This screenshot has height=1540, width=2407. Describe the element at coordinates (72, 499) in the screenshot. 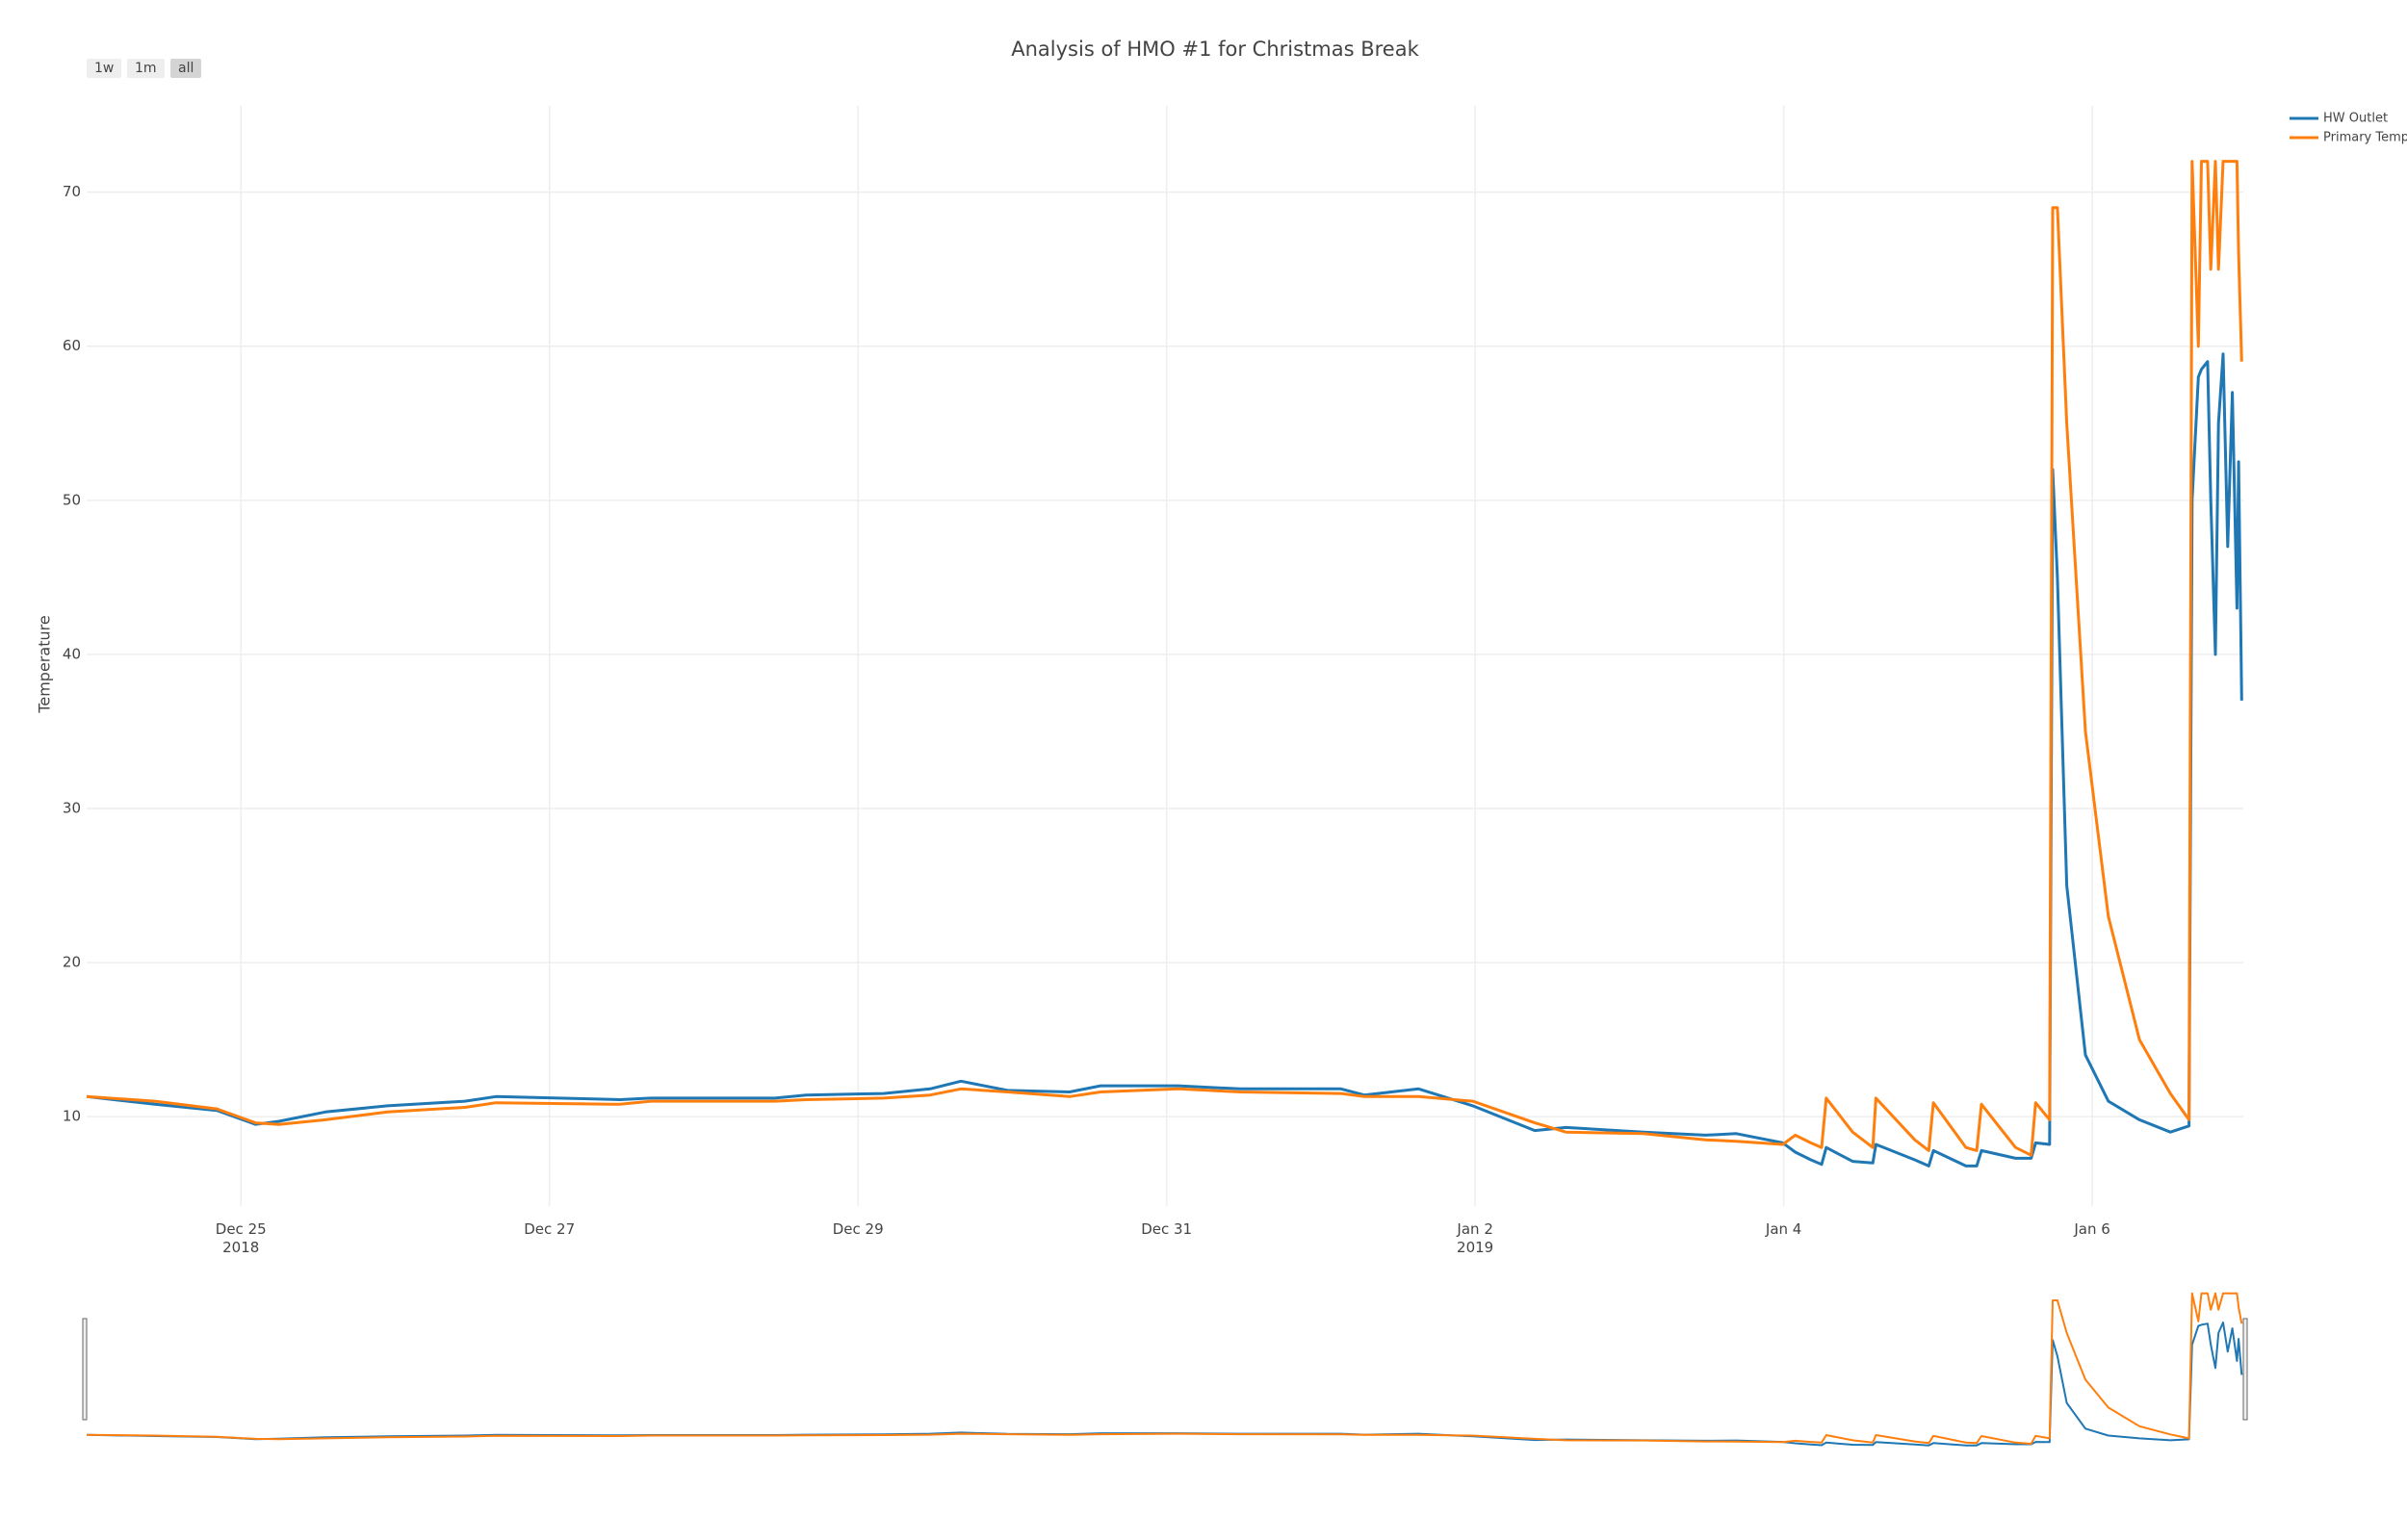

I see `y-tick-label: 50` at that location.